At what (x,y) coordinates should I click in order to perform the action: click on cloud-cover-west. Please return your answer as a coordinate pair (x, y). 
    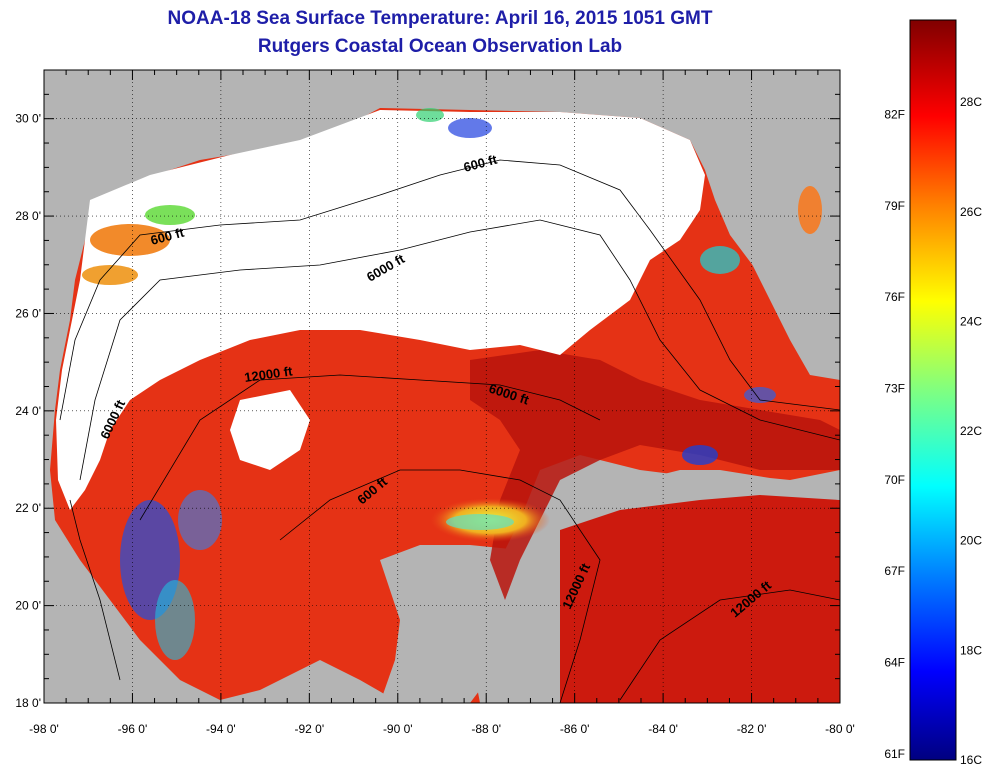
    Looking at the image, I should click on (270, 430).